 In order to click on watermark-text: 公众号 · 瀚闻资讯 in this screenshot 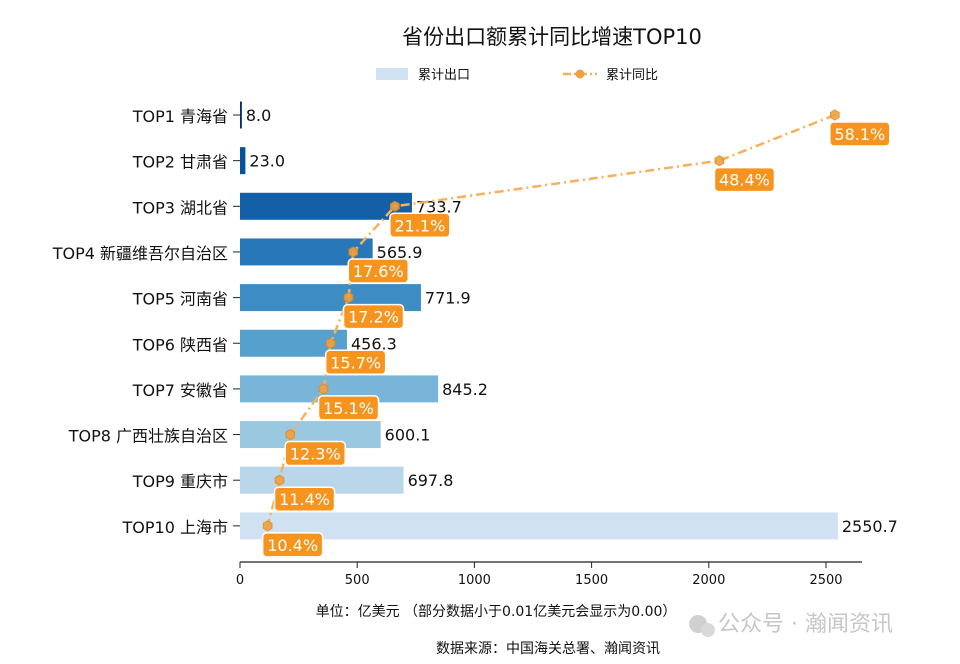, I will do `click(805, 624)`.